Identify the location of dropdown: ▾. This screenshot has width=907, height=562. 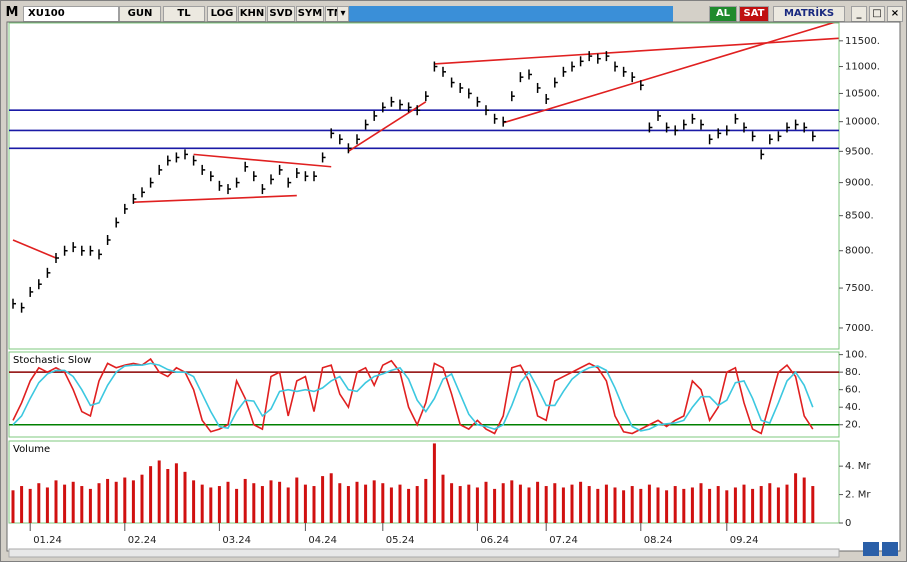
(343, 14).